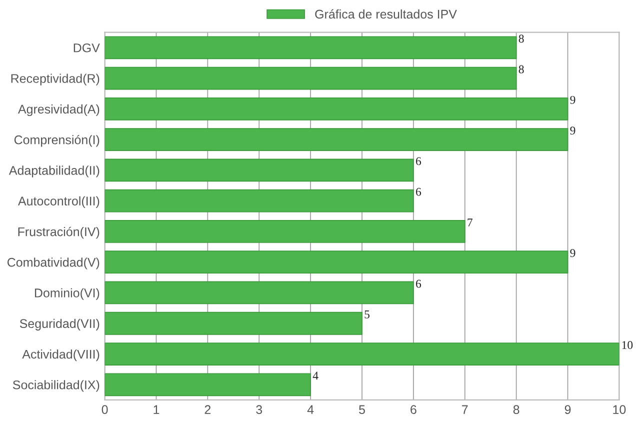  What do you see at coordinates (57, 140) in the screenshot?
I see `y-tick-label: Comprensión(I)` at bounding box center [57, 140].